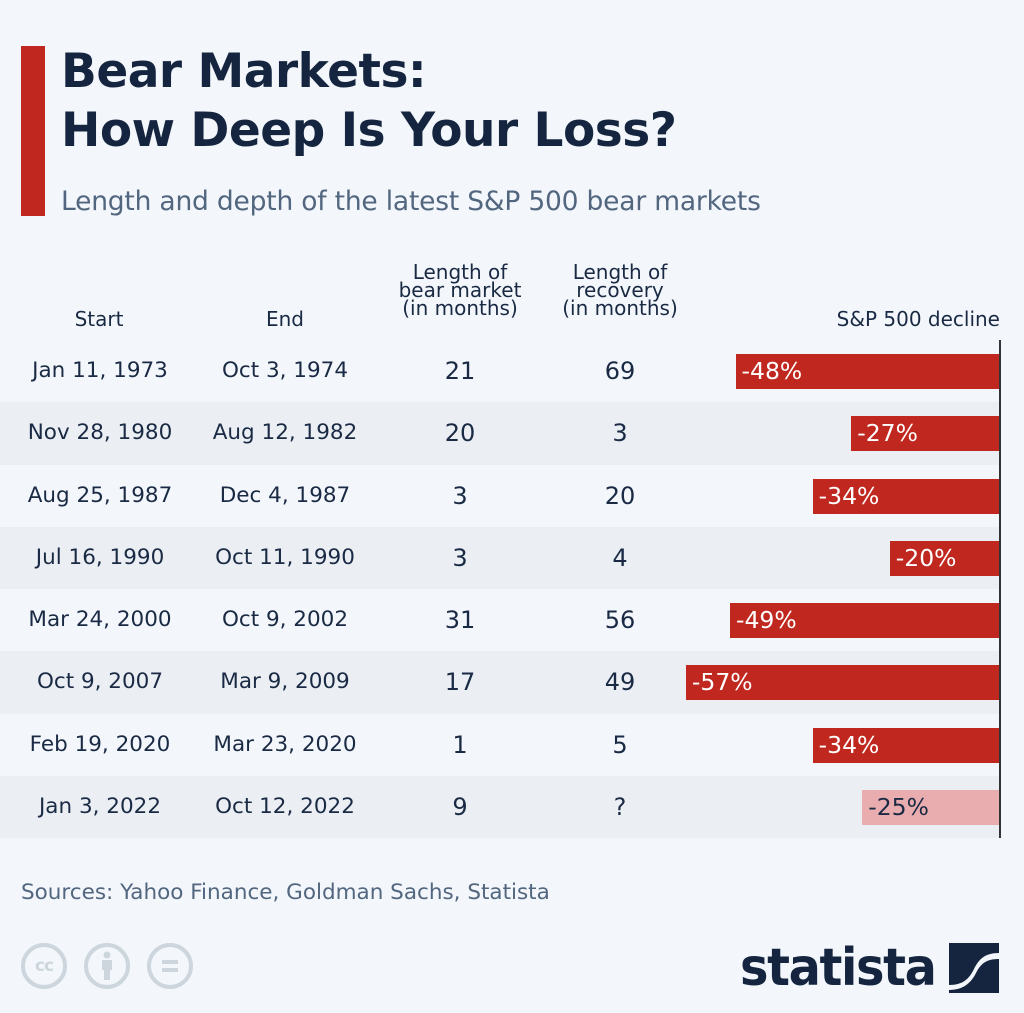 The image size is (1024, 1013). What do you see at coordinates (285, 495) in the screenshot?
I see `end-cell: Dec 4, 1987` at bounding box center [285, 495].